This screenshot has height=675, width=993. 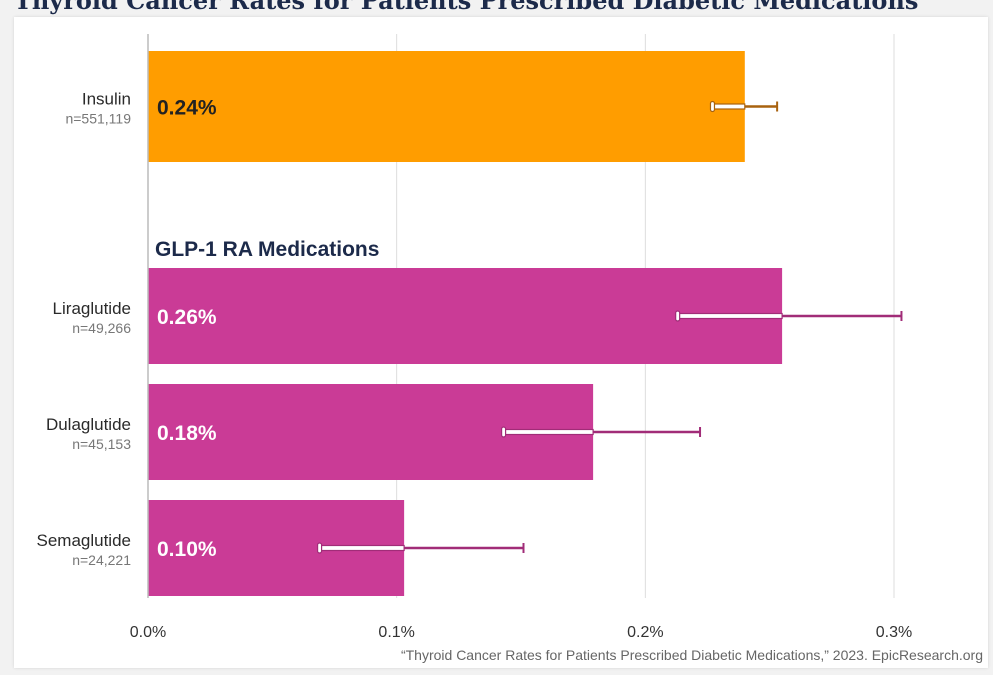 I want to click on category-sample-size: n=45,153, so click(x=101, y=444).